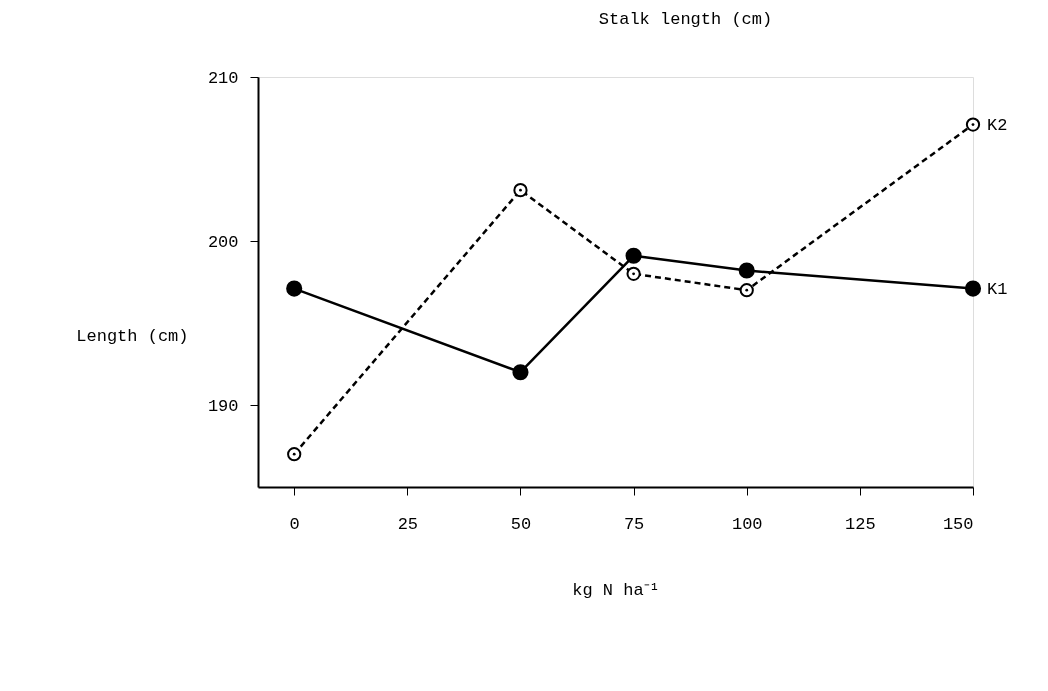 The height and width of the screenshot is (691, 1048). I want to click on x-tick-label: 125, so click(860, 524).